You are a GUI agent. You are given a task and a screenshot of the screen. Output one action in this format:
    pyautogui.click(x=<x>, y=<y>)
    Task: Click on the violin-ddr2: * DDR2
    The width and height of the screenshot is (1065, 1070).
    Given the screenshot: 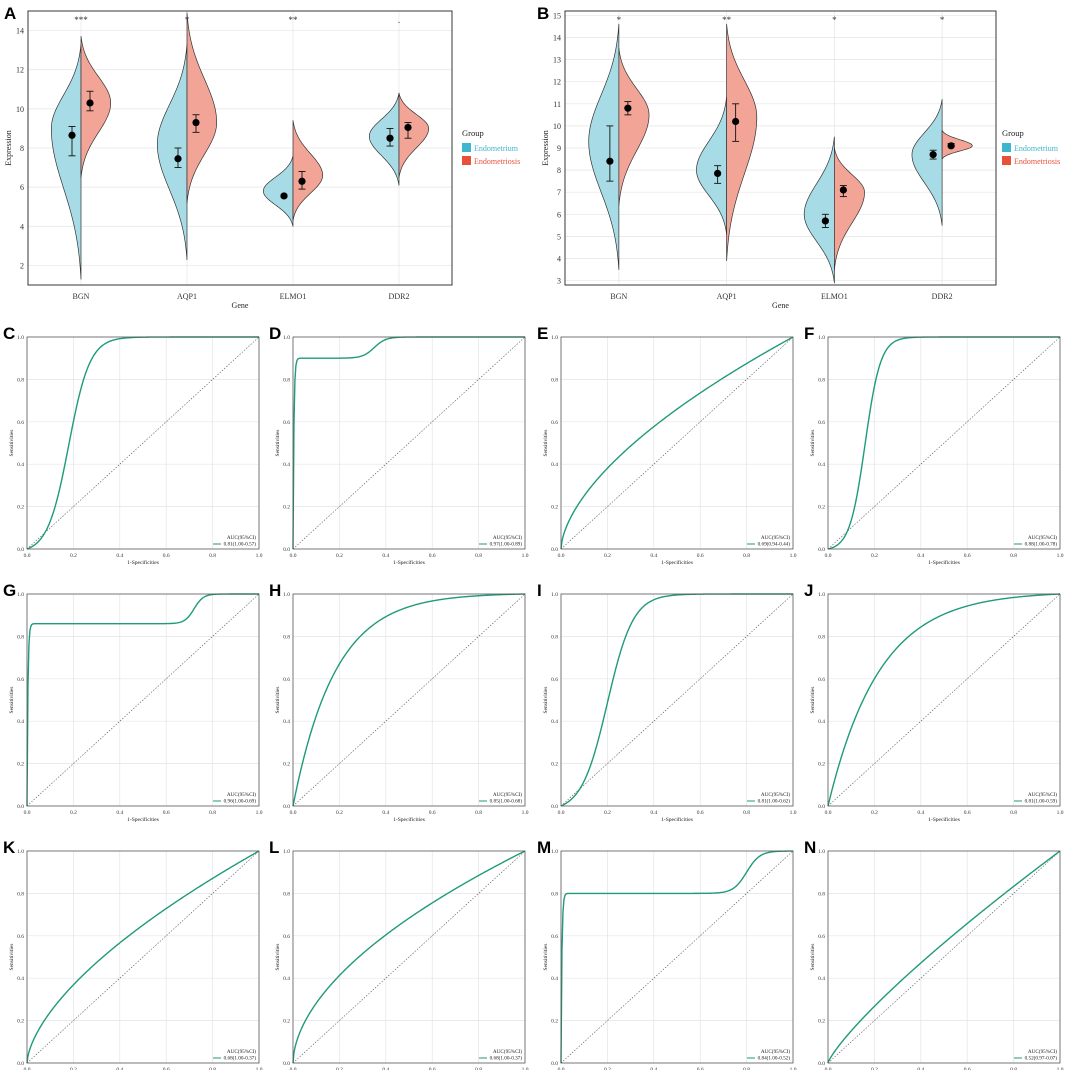 What is the action you would take?
    pyautogui.click(x=942, y=158)
    